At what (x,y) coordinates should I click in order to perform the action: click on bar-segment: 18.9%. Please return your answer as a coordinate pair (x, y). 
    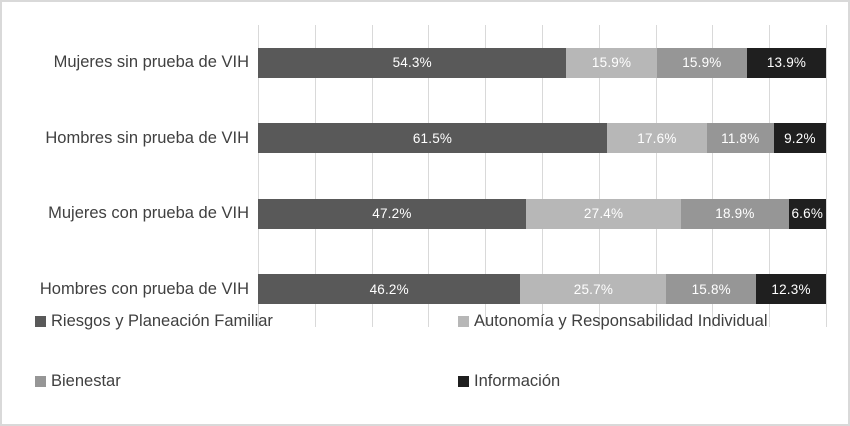
    Looking at the image, I should click on (735, 213).